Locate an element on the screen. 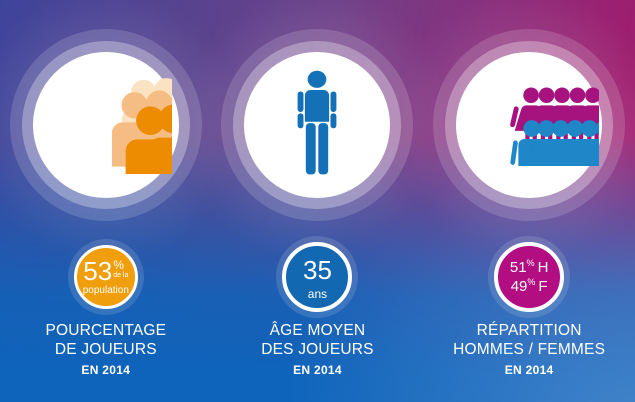 This screenshot has height=402, width=635. age-label-year: EN 2014 is located at coordinates (317, 370).